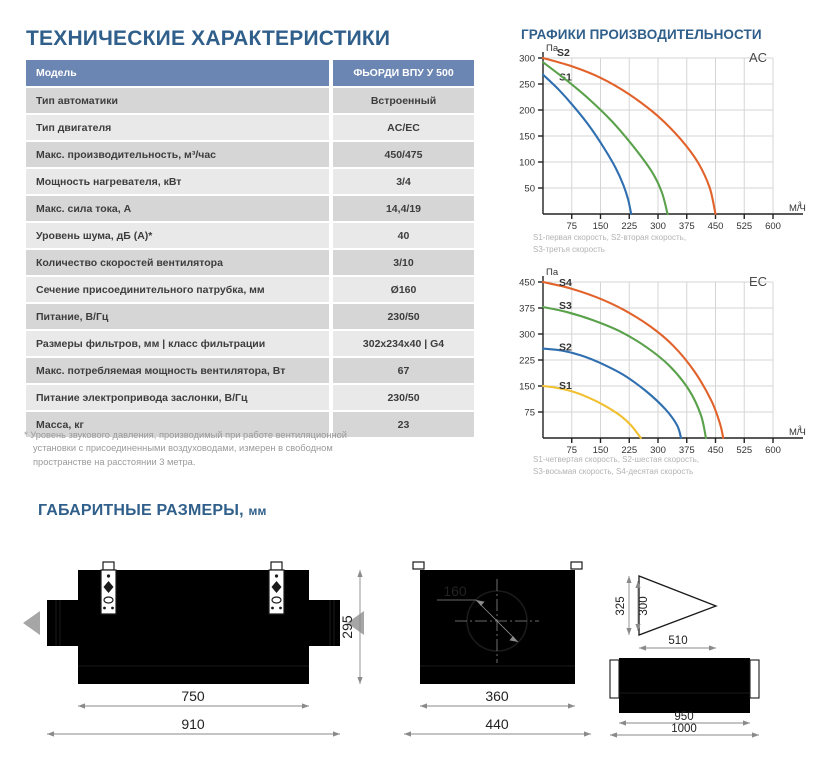  Describe the element at coordinates (527, 85) in the screenshot. I see `y-tick-label: 250` at that location.